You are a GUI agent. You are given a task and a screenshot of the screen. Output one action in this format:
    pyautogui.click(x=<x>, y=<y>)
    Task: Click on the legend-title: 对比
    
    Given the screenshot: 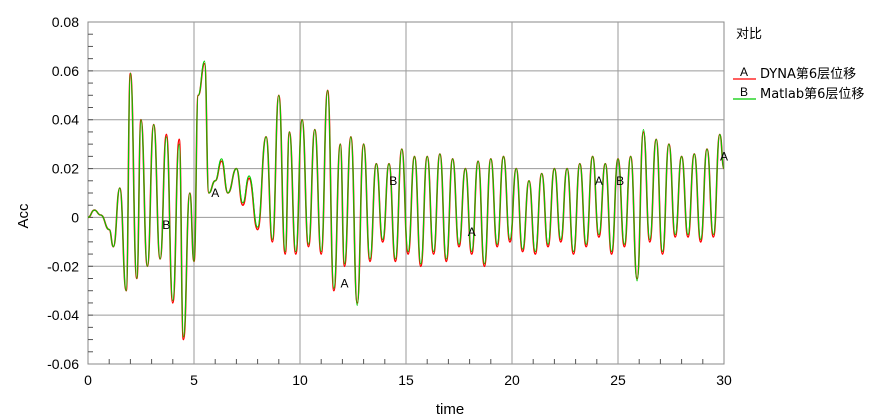 What is the action you would take?
    pyautogui.click(x=749, y=34)
    